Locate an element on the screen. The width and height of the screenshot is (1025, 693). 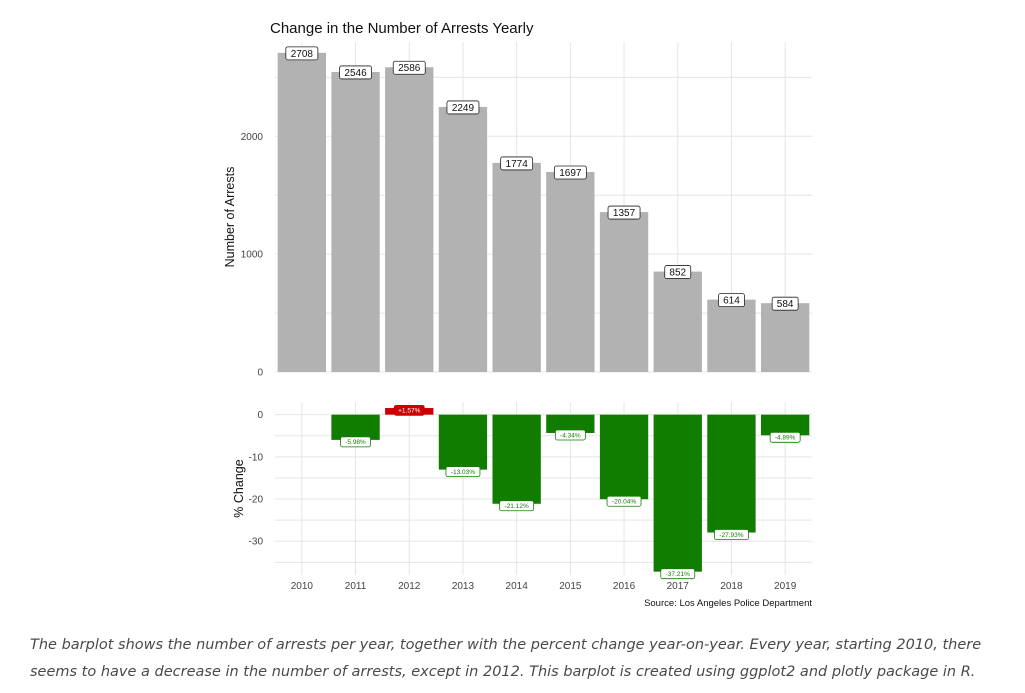
svg-text: 852 is located at coordinates (677, 273).